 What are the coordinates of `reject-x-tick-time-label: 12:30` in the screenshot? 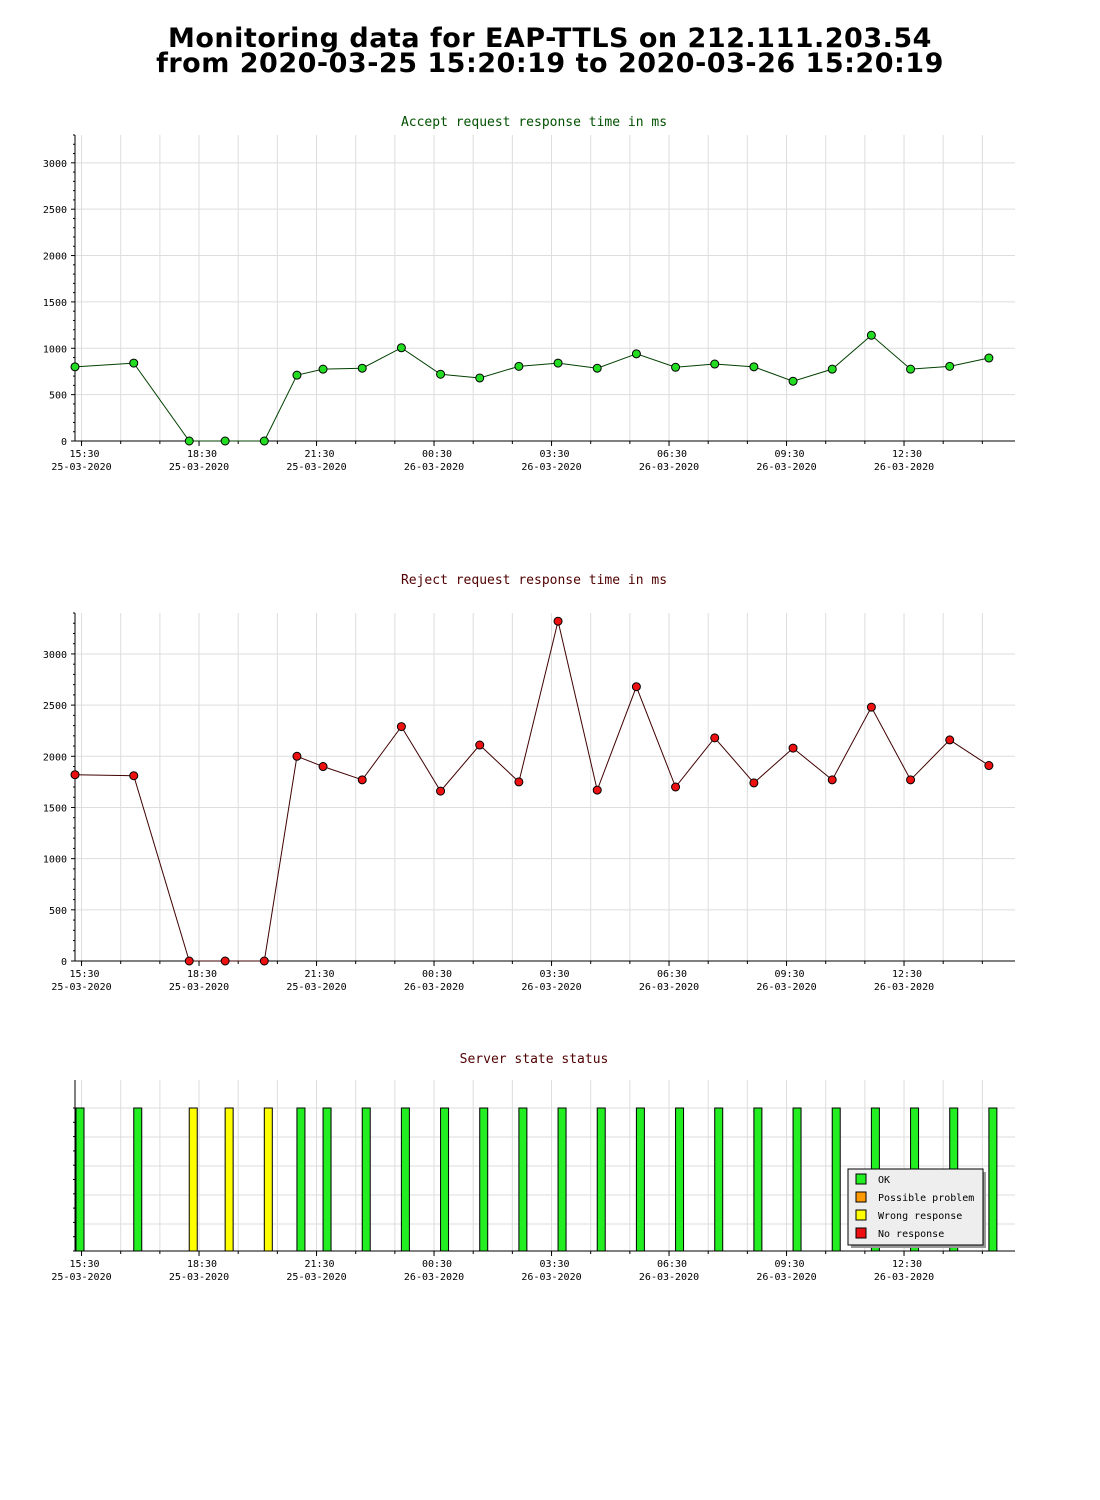 It's located at (907, 974).